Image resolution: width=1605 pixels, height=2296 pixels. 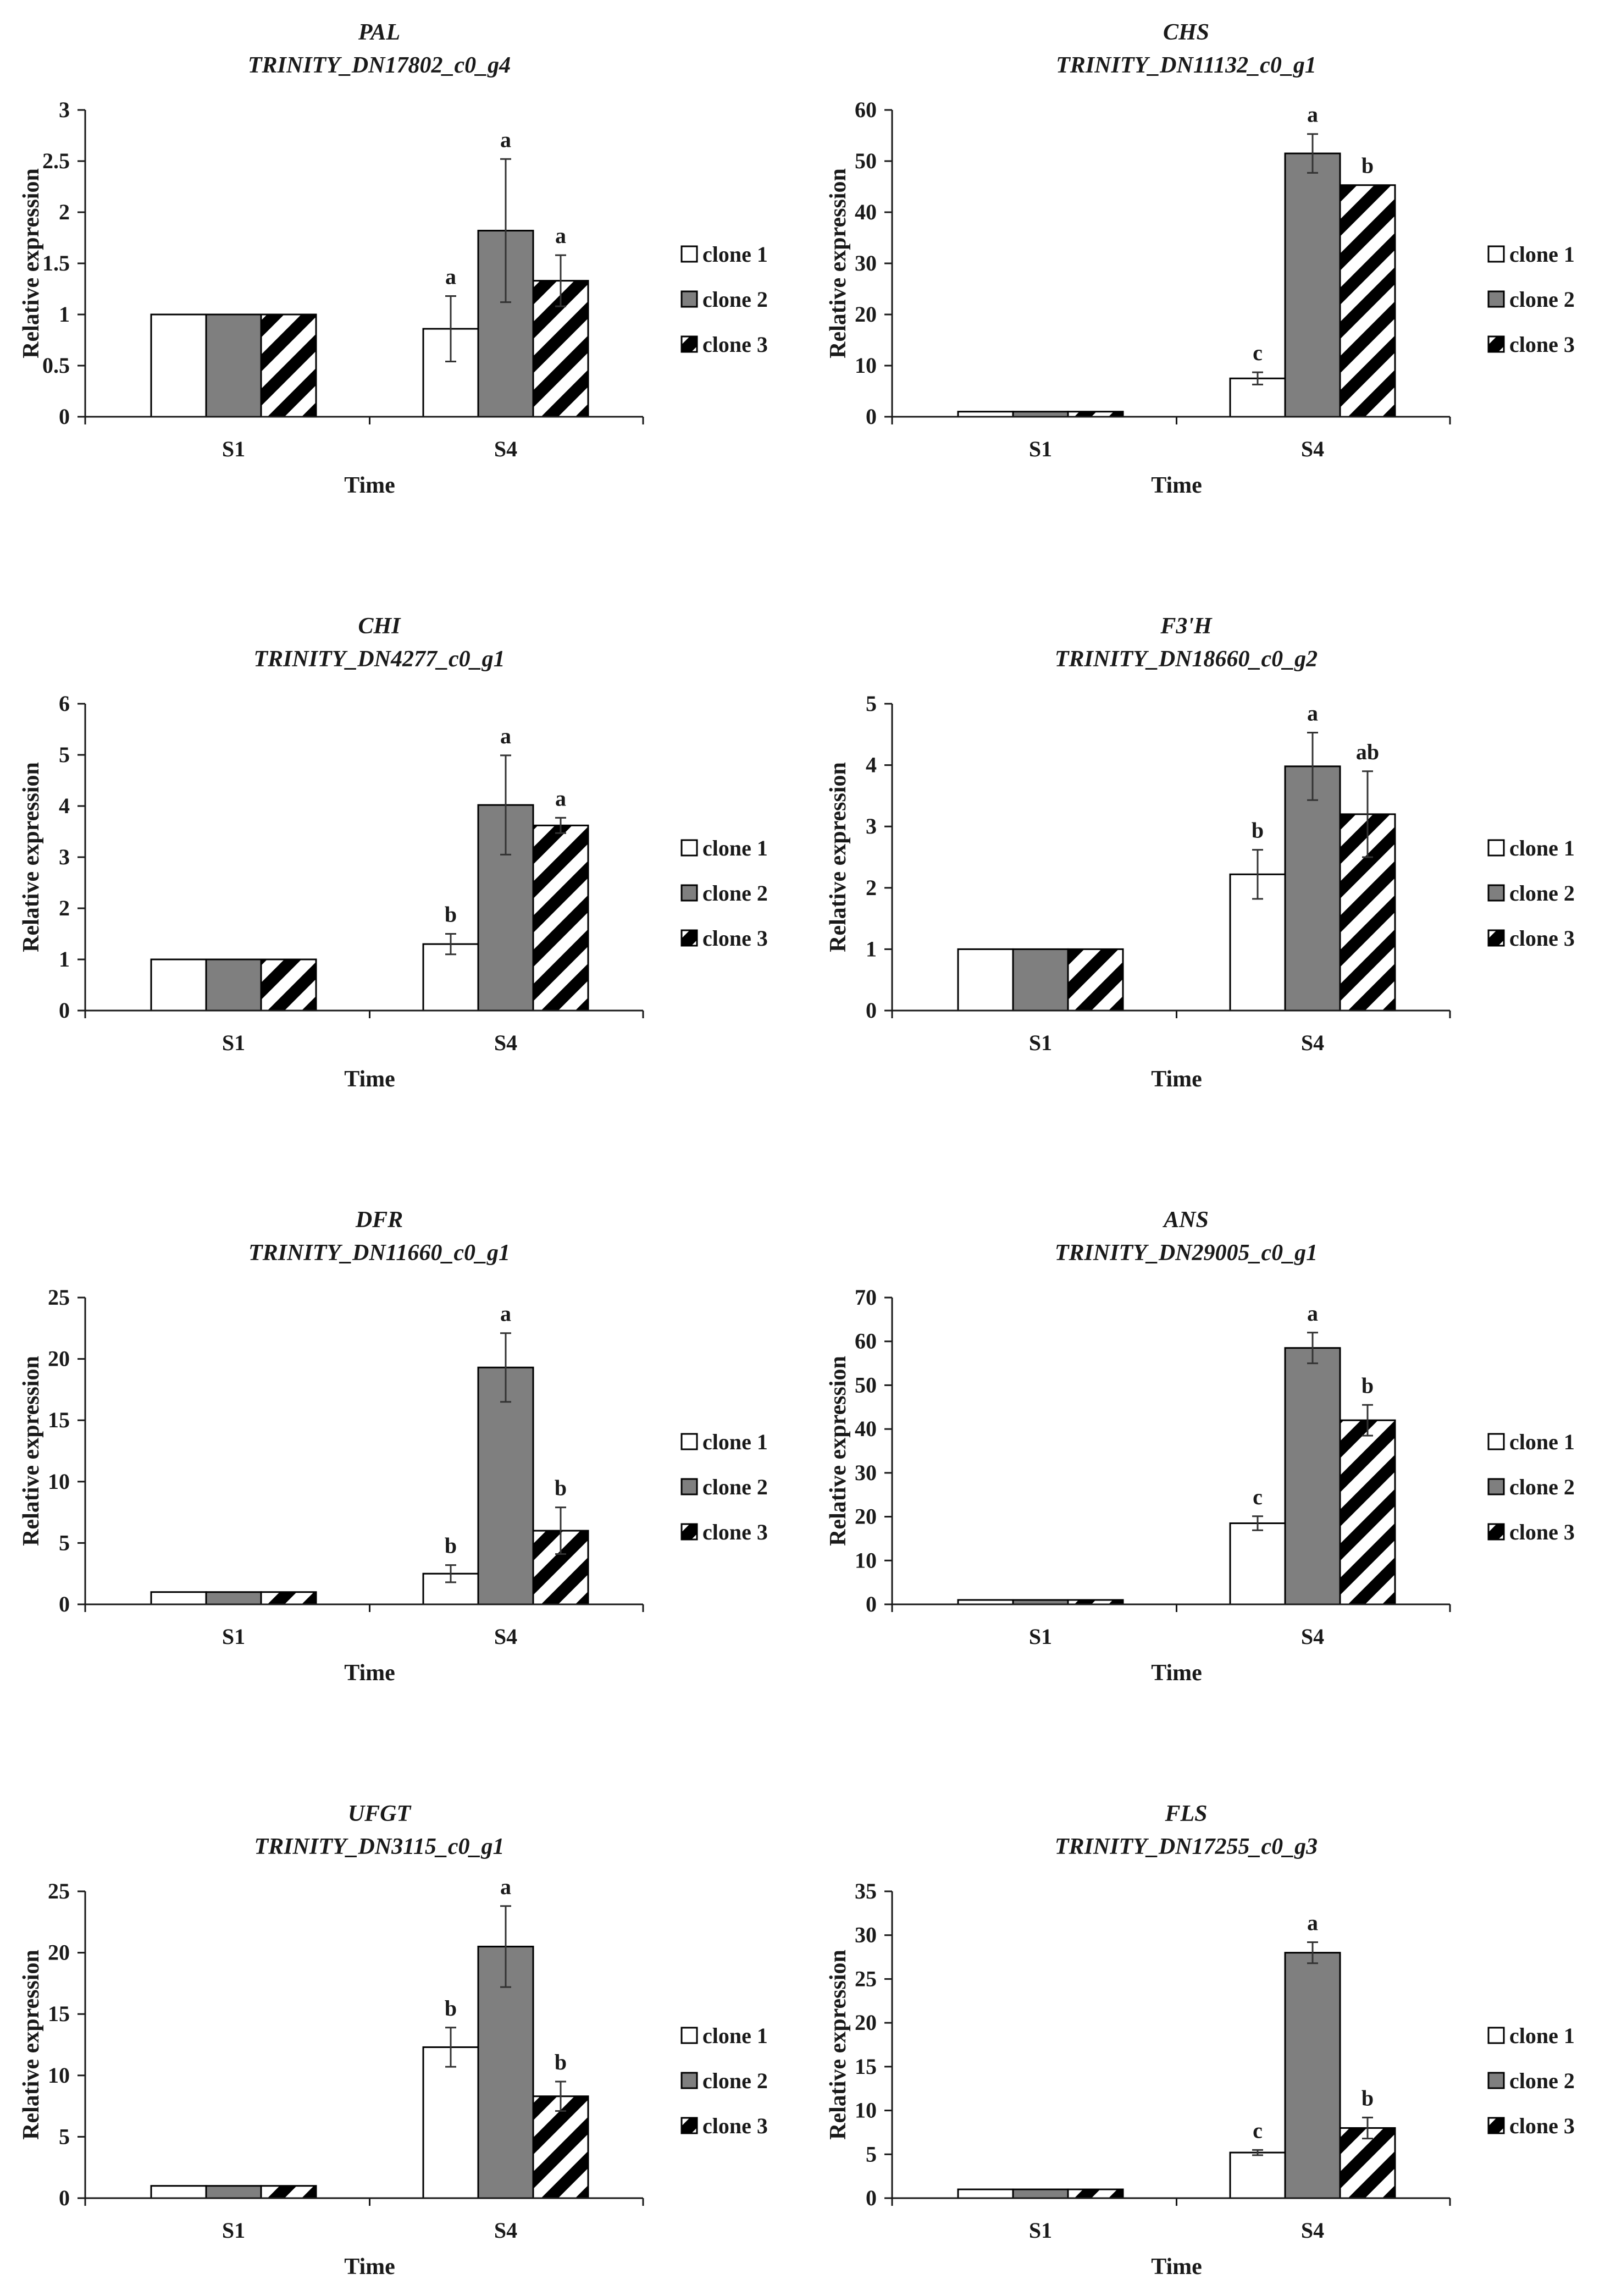 I want to click on significance-label: ab, so click(x=1367, y=751).